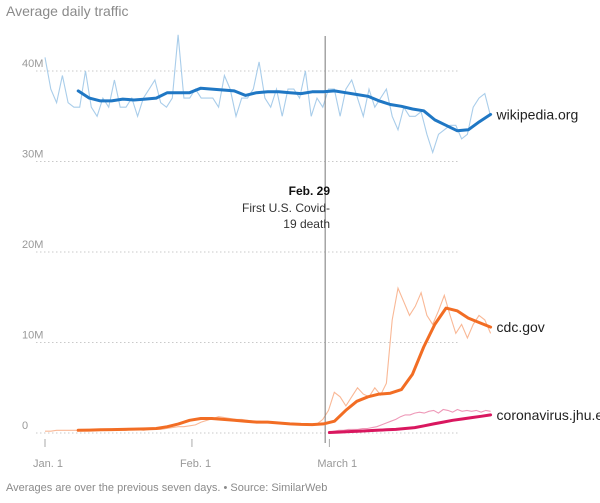  Describe the element at coordinates (32, 155) in the screenshot. I see `y-tick-label: 30M` at that location.